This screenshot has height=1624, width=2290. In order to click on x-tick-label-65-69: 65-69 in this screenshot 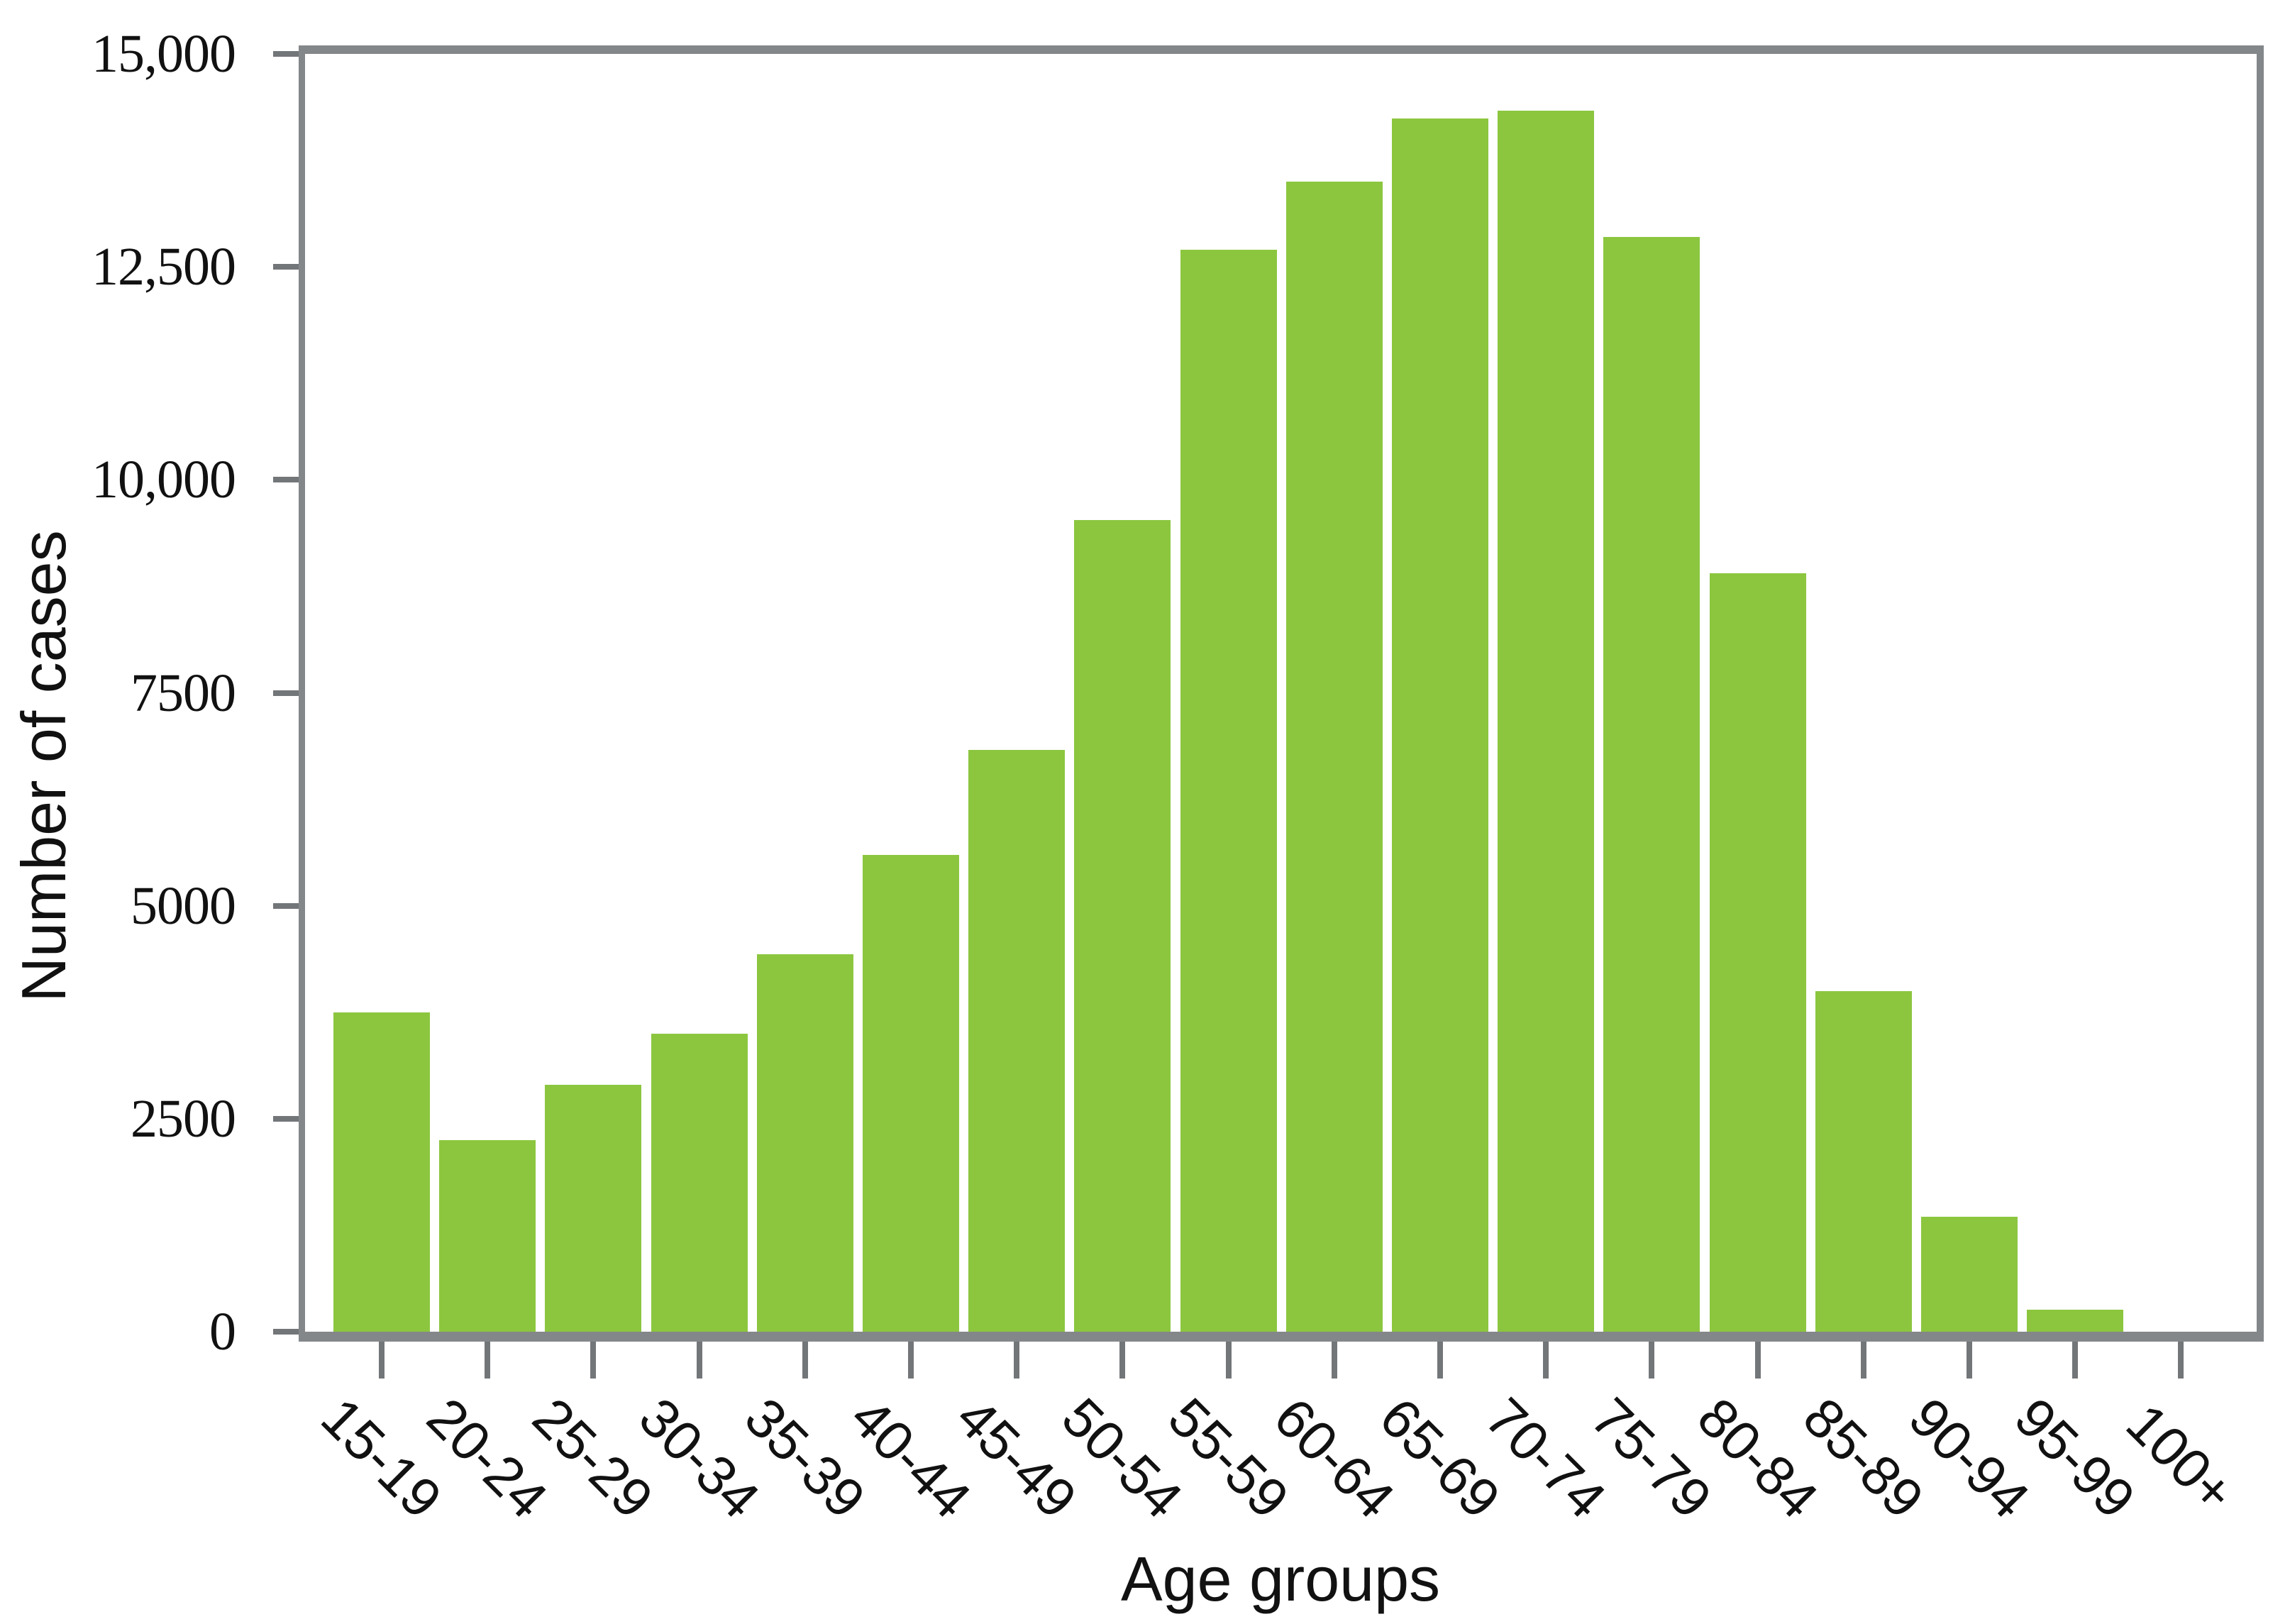, I will do `click(1440, 1458)`.